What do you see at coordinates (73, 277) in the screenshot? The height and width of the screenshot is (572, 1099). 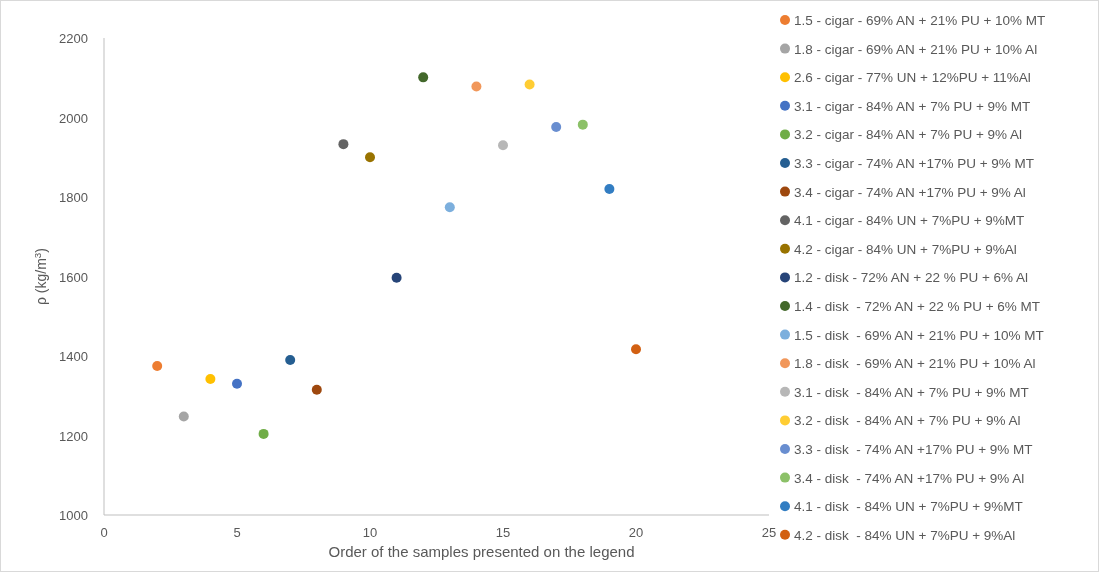 I see `y-tick-label: 1600` at bounding box center [73, 277].